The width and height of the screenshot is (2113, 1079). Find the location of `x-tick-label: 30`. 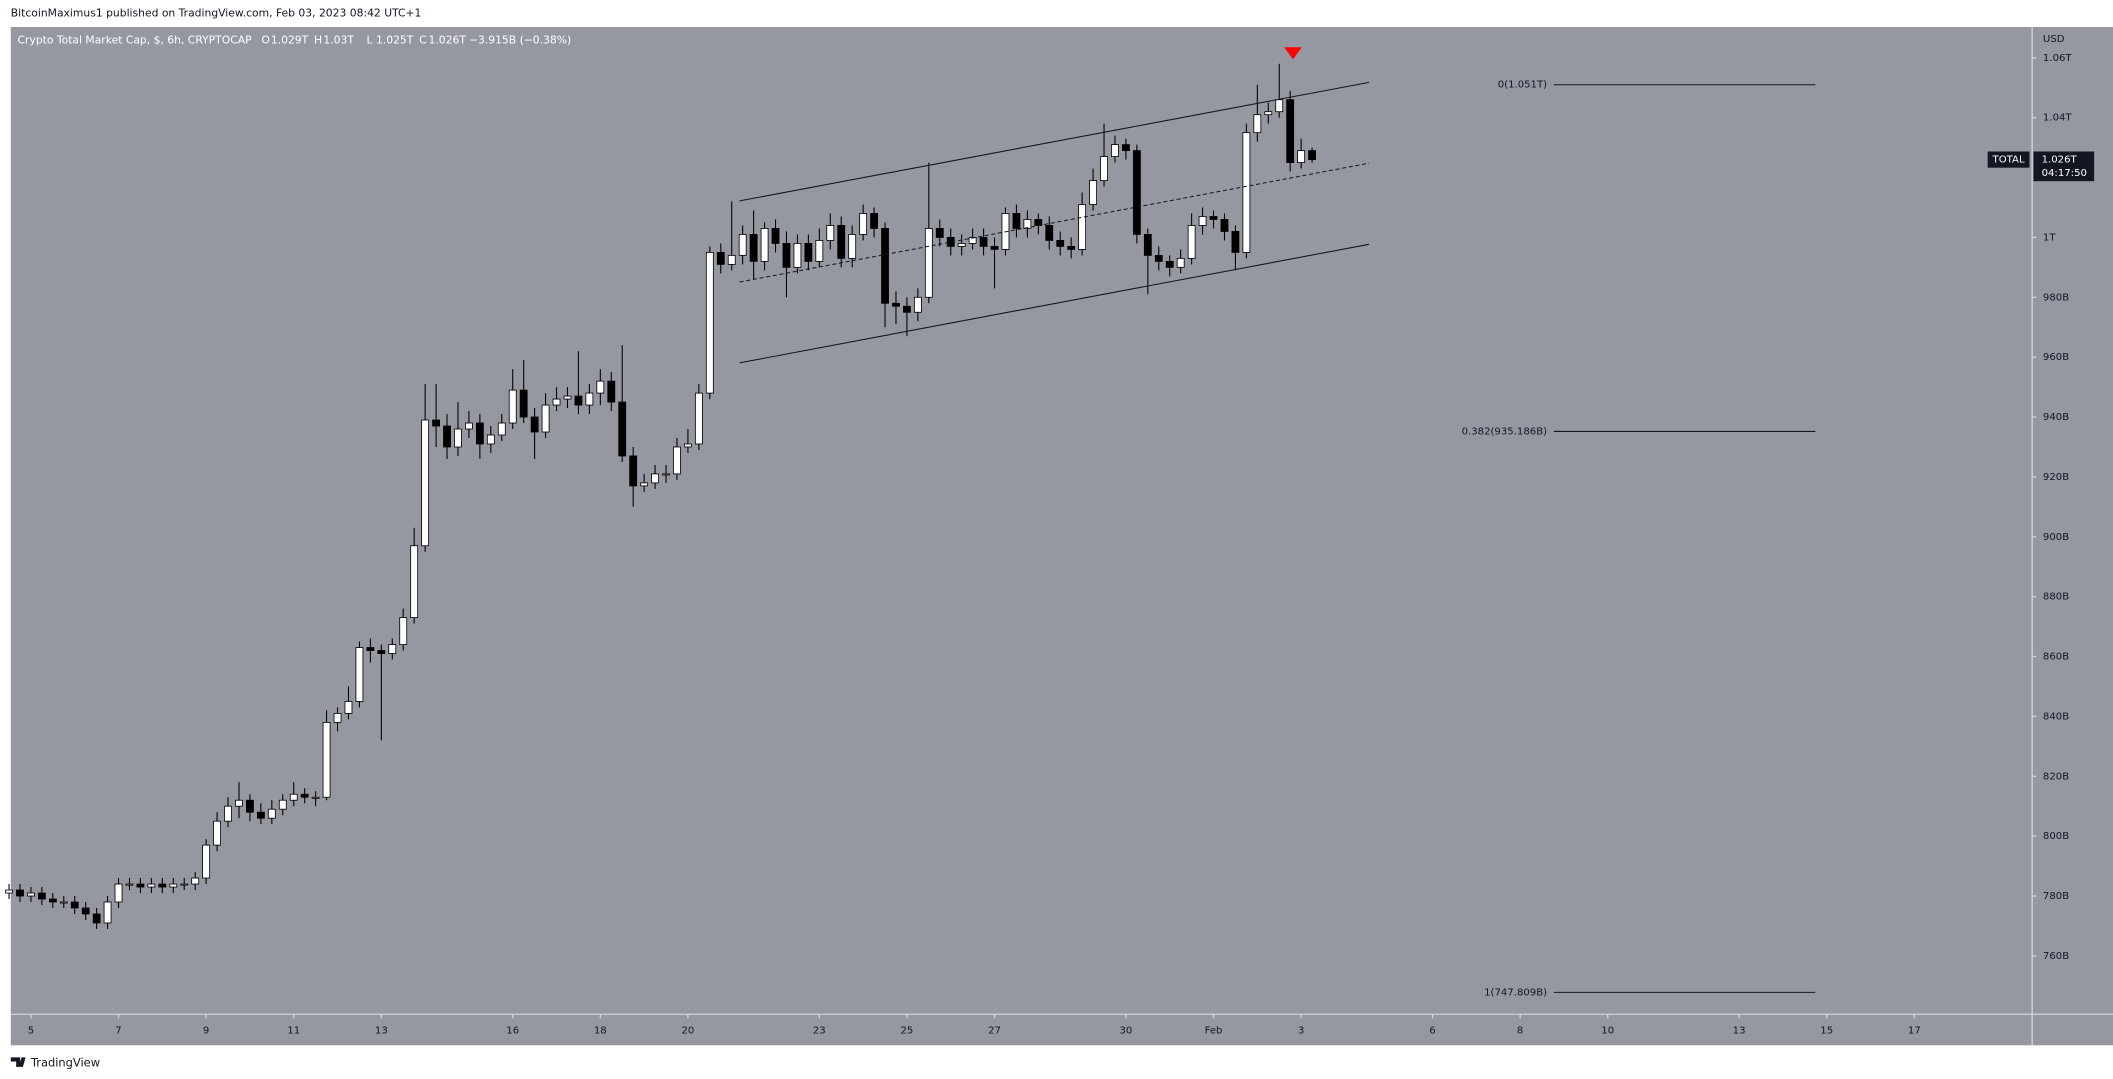

x-tick-label: 30 is located at coordinates (1125, 1030).